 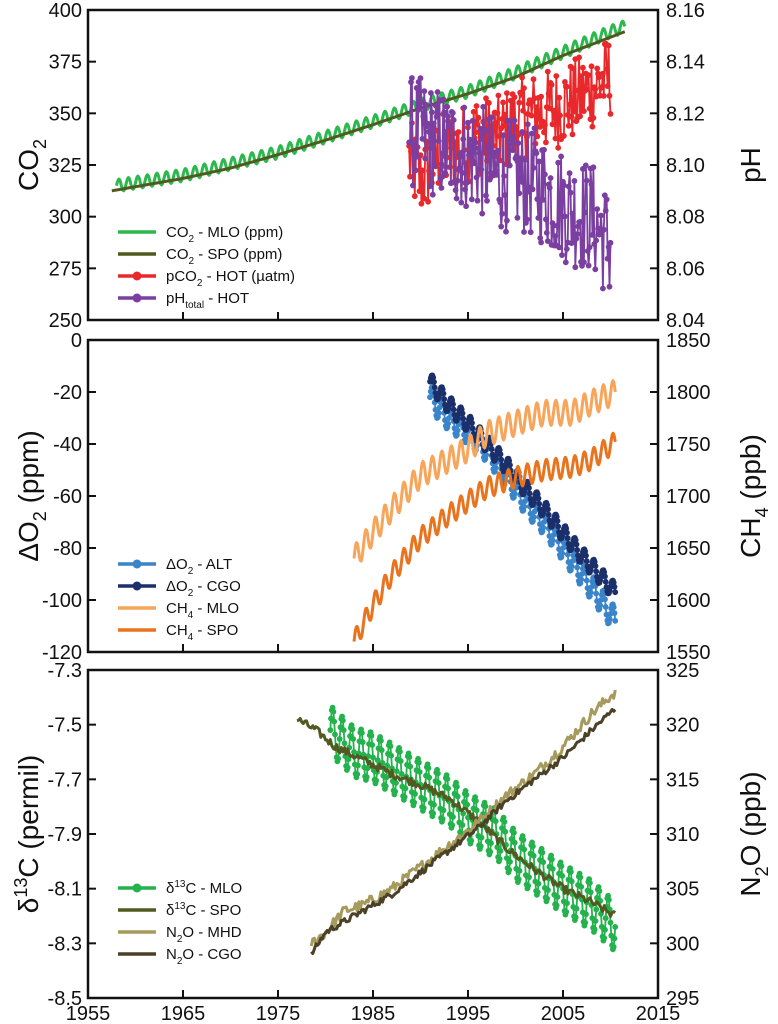 I want to click on y2-tick-label: 8.10, so click(x=685, y=166).